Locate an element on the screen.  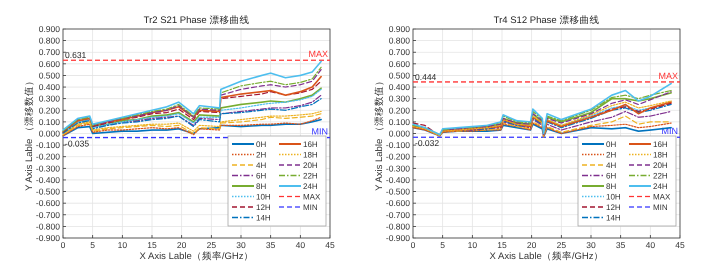
annotation: 0.631 is located at coordinates (76, 55).